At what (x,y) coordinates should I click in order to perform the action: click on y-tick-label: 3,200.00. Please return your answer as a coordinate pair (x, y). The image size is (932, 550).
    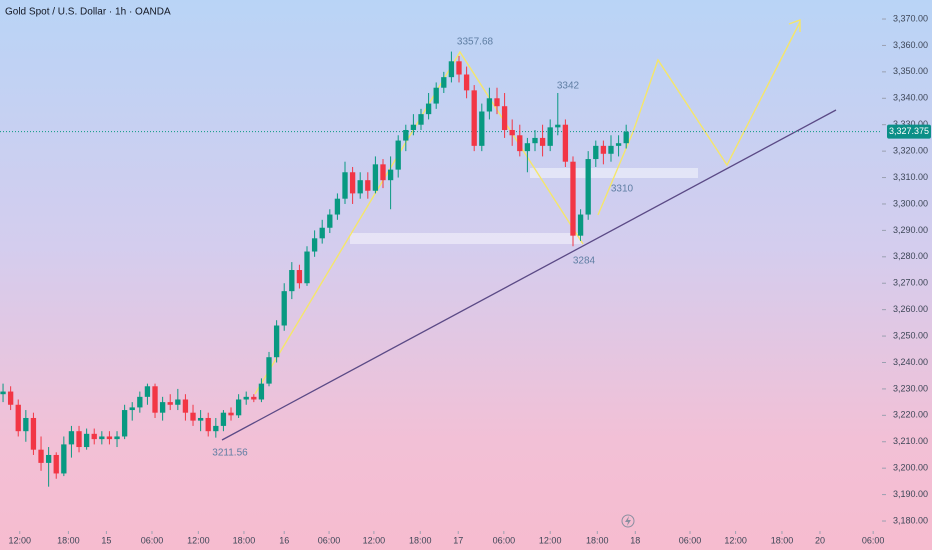
    Looking at the image, I should click on (910, 468).